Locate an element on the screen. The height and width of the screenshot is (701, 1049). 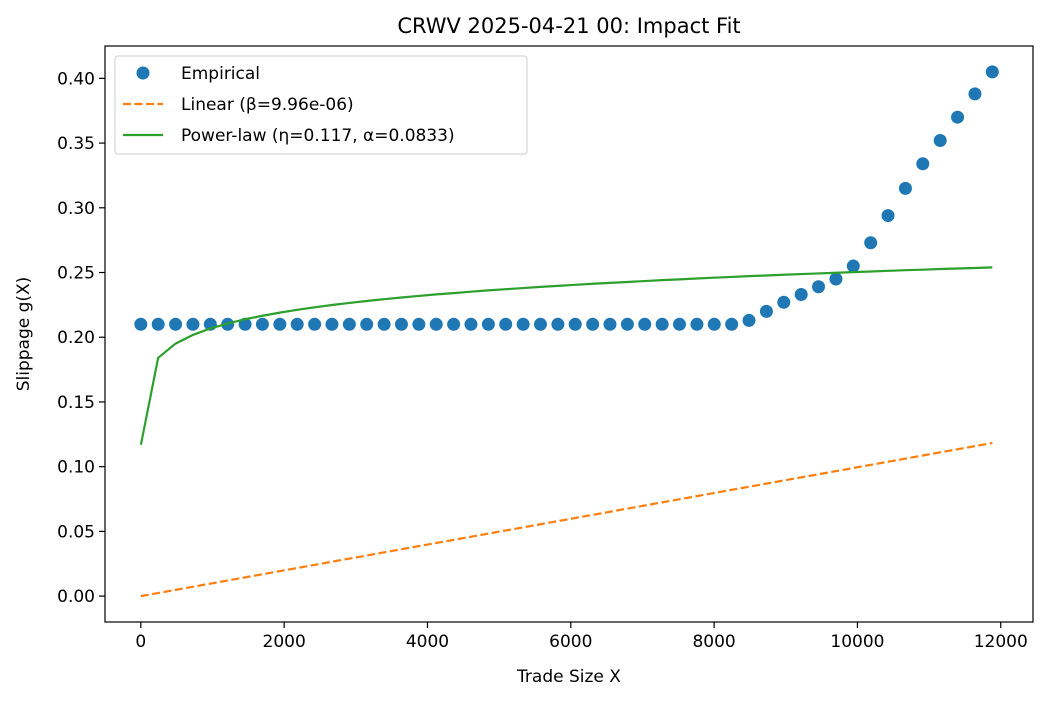
legend-entry-linear: Linear (β=9.96e-06) is located at coordinates (267, 105).